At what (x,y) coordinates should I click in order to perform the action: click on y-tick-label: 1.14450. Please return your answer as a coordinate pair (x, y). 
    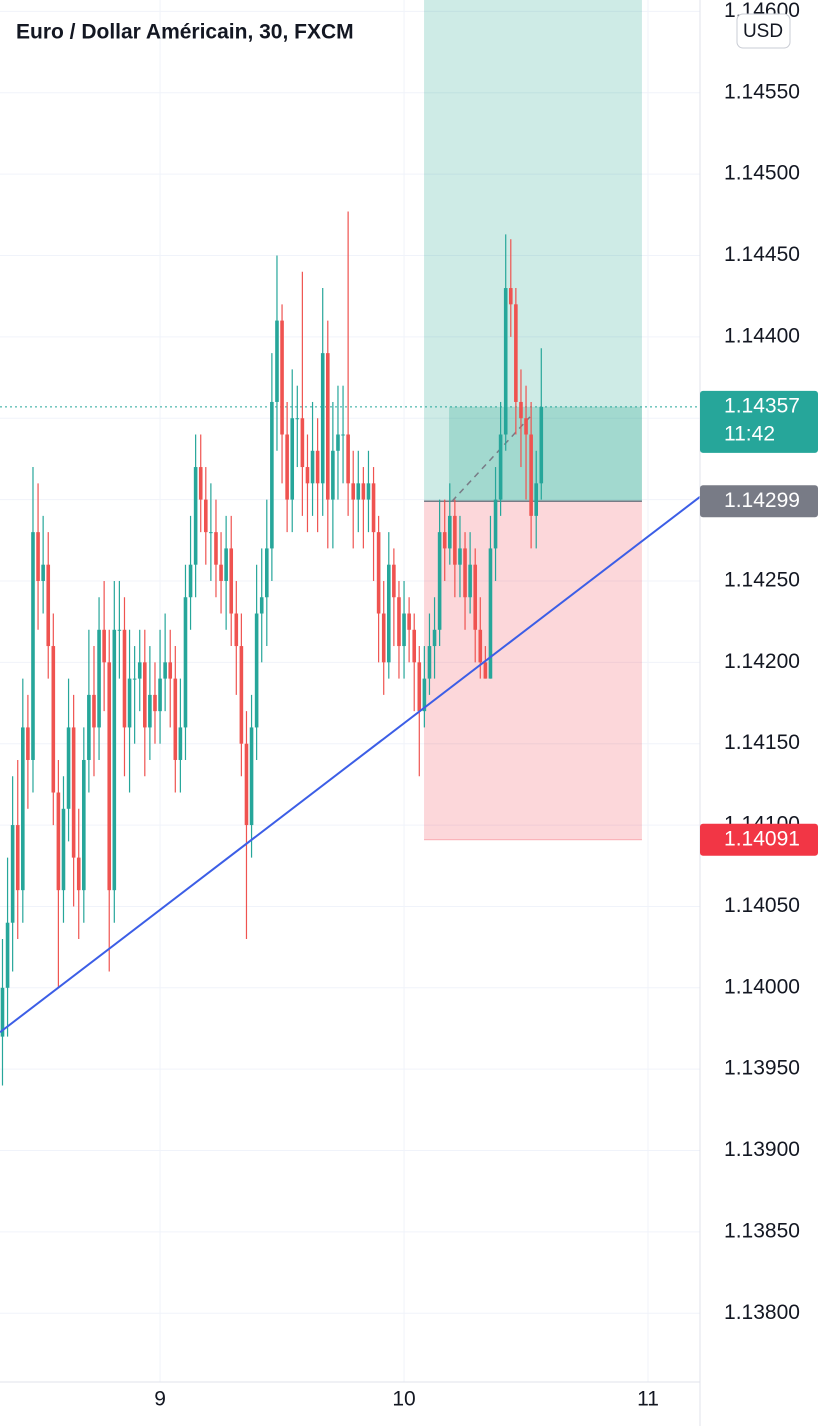
    Looking at the image, I should click on (762, 254).